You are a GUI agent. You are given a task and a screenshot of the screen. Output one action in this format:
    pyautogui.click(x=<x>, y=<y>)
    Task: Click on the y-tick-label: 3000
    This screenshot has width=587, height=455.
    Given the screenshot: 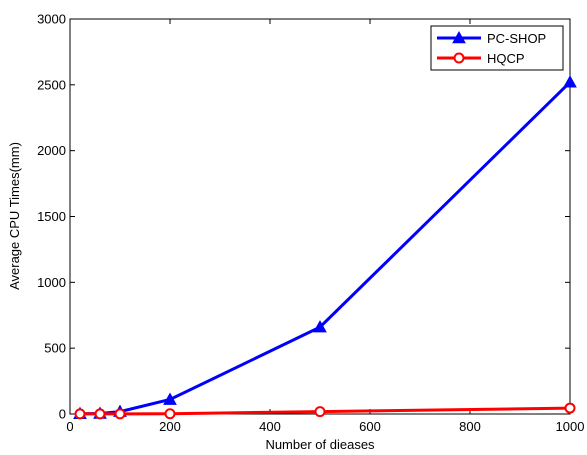 What is the action you would take?
    pyautogui.click(x=51, y=19)
    